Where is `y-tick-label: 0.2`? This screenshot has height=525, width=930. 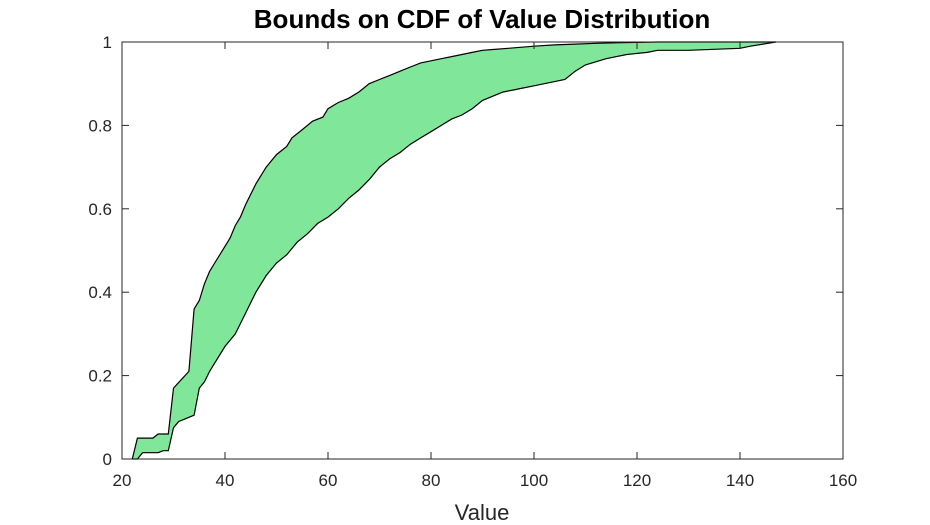
y-tick-label: 0.2 is located at coordinates (100, 376).